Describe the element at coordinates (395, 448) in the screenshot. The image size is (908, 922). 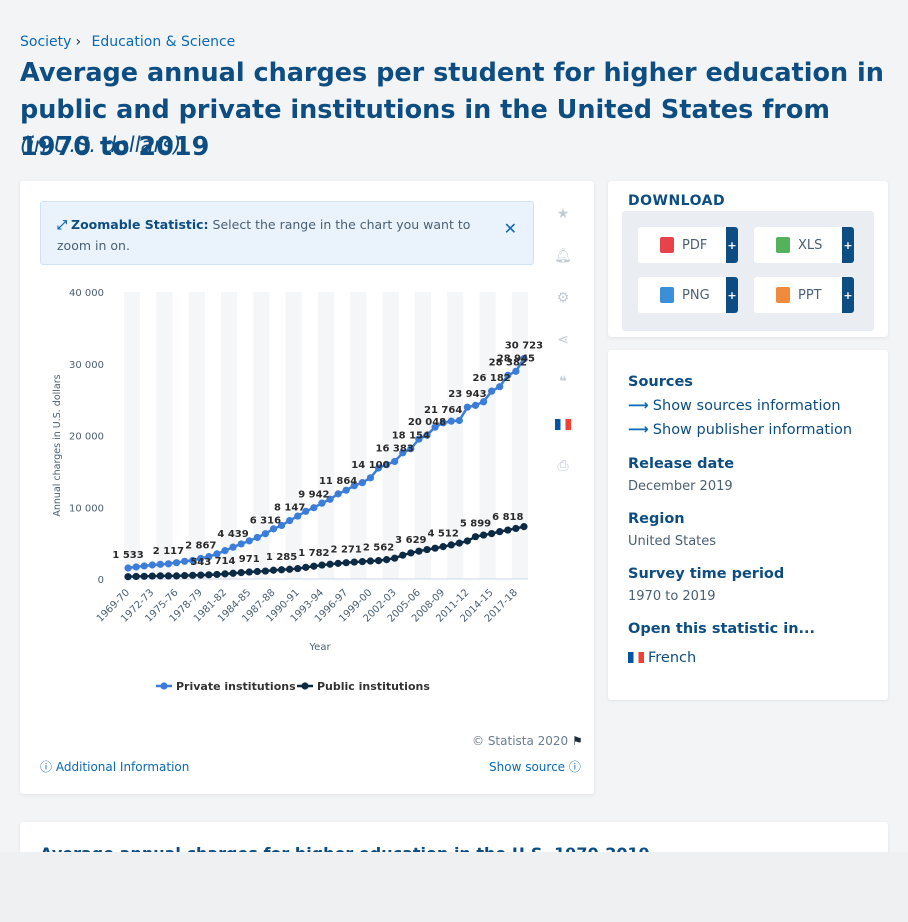
I see `data-label: 16 383` at that location.